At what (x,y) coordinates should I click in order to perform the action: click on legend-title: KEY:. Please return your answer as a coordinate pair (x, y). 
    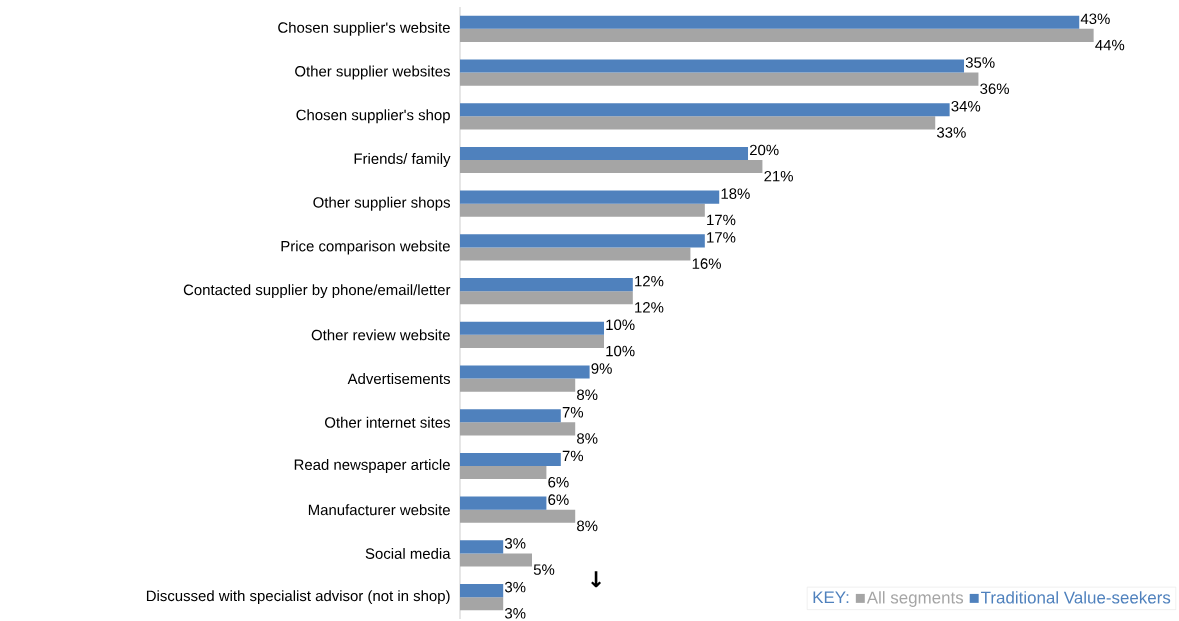
    Looking at the image, I should click on (831, 597).